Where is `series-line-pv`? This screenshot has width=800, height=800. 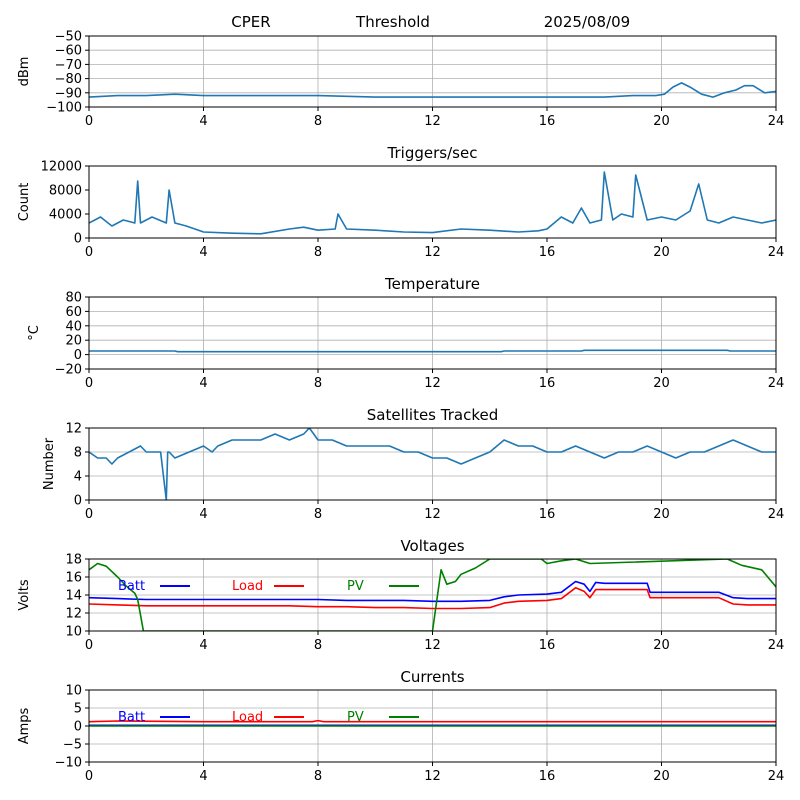
series-line-pv is located at coordinates (432, 595).